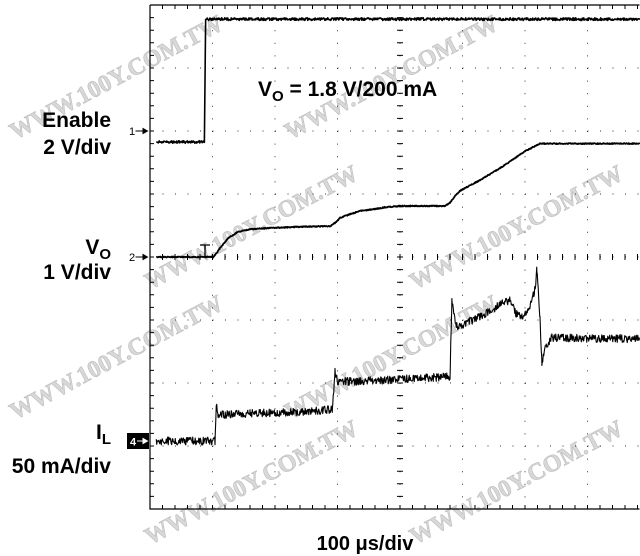 This screenshot has width=640, height=556. I want to click on channel-1-marker-number: 1, so click(132, 132).